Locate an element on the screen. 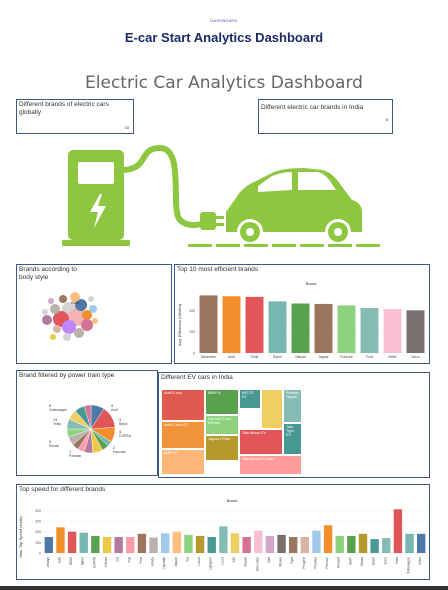  x-tick-label: Byton is located at coordinates (277, 357).